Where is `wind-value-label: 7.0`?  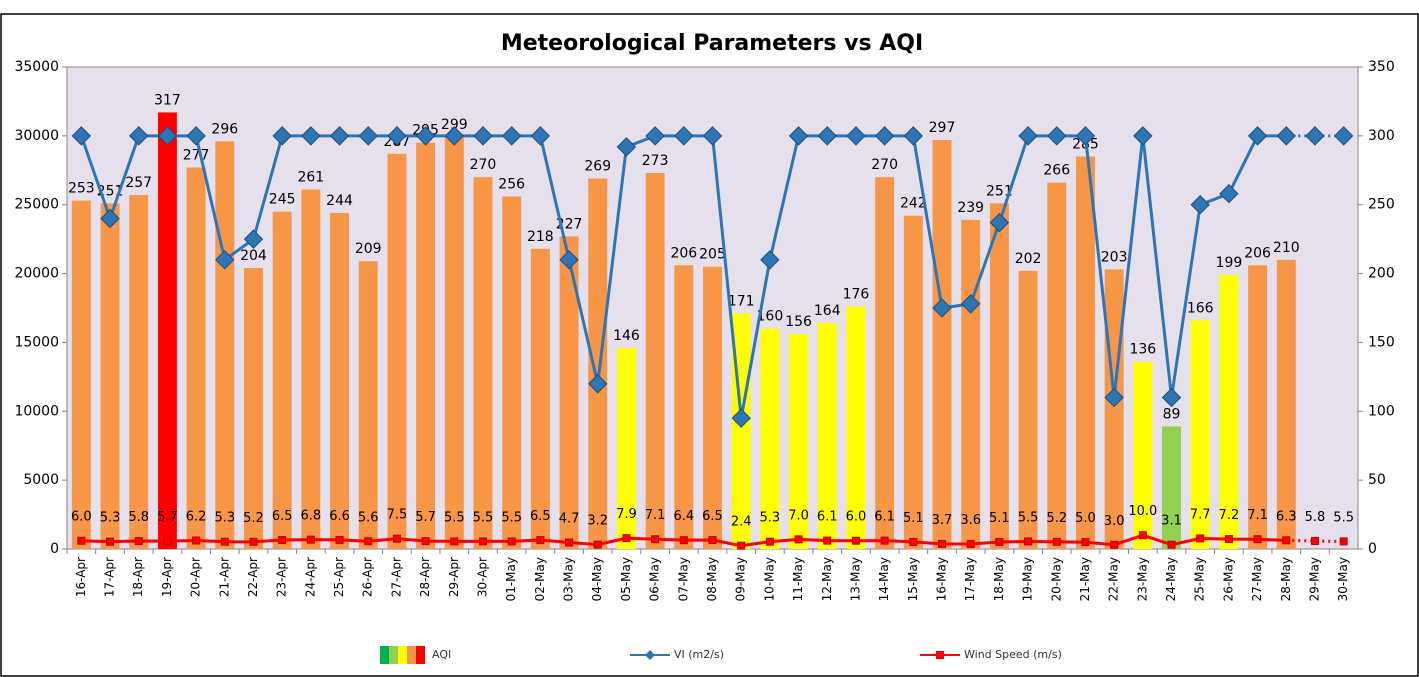
wind-value-label: 7.0 is located at coordinates (798, 515).